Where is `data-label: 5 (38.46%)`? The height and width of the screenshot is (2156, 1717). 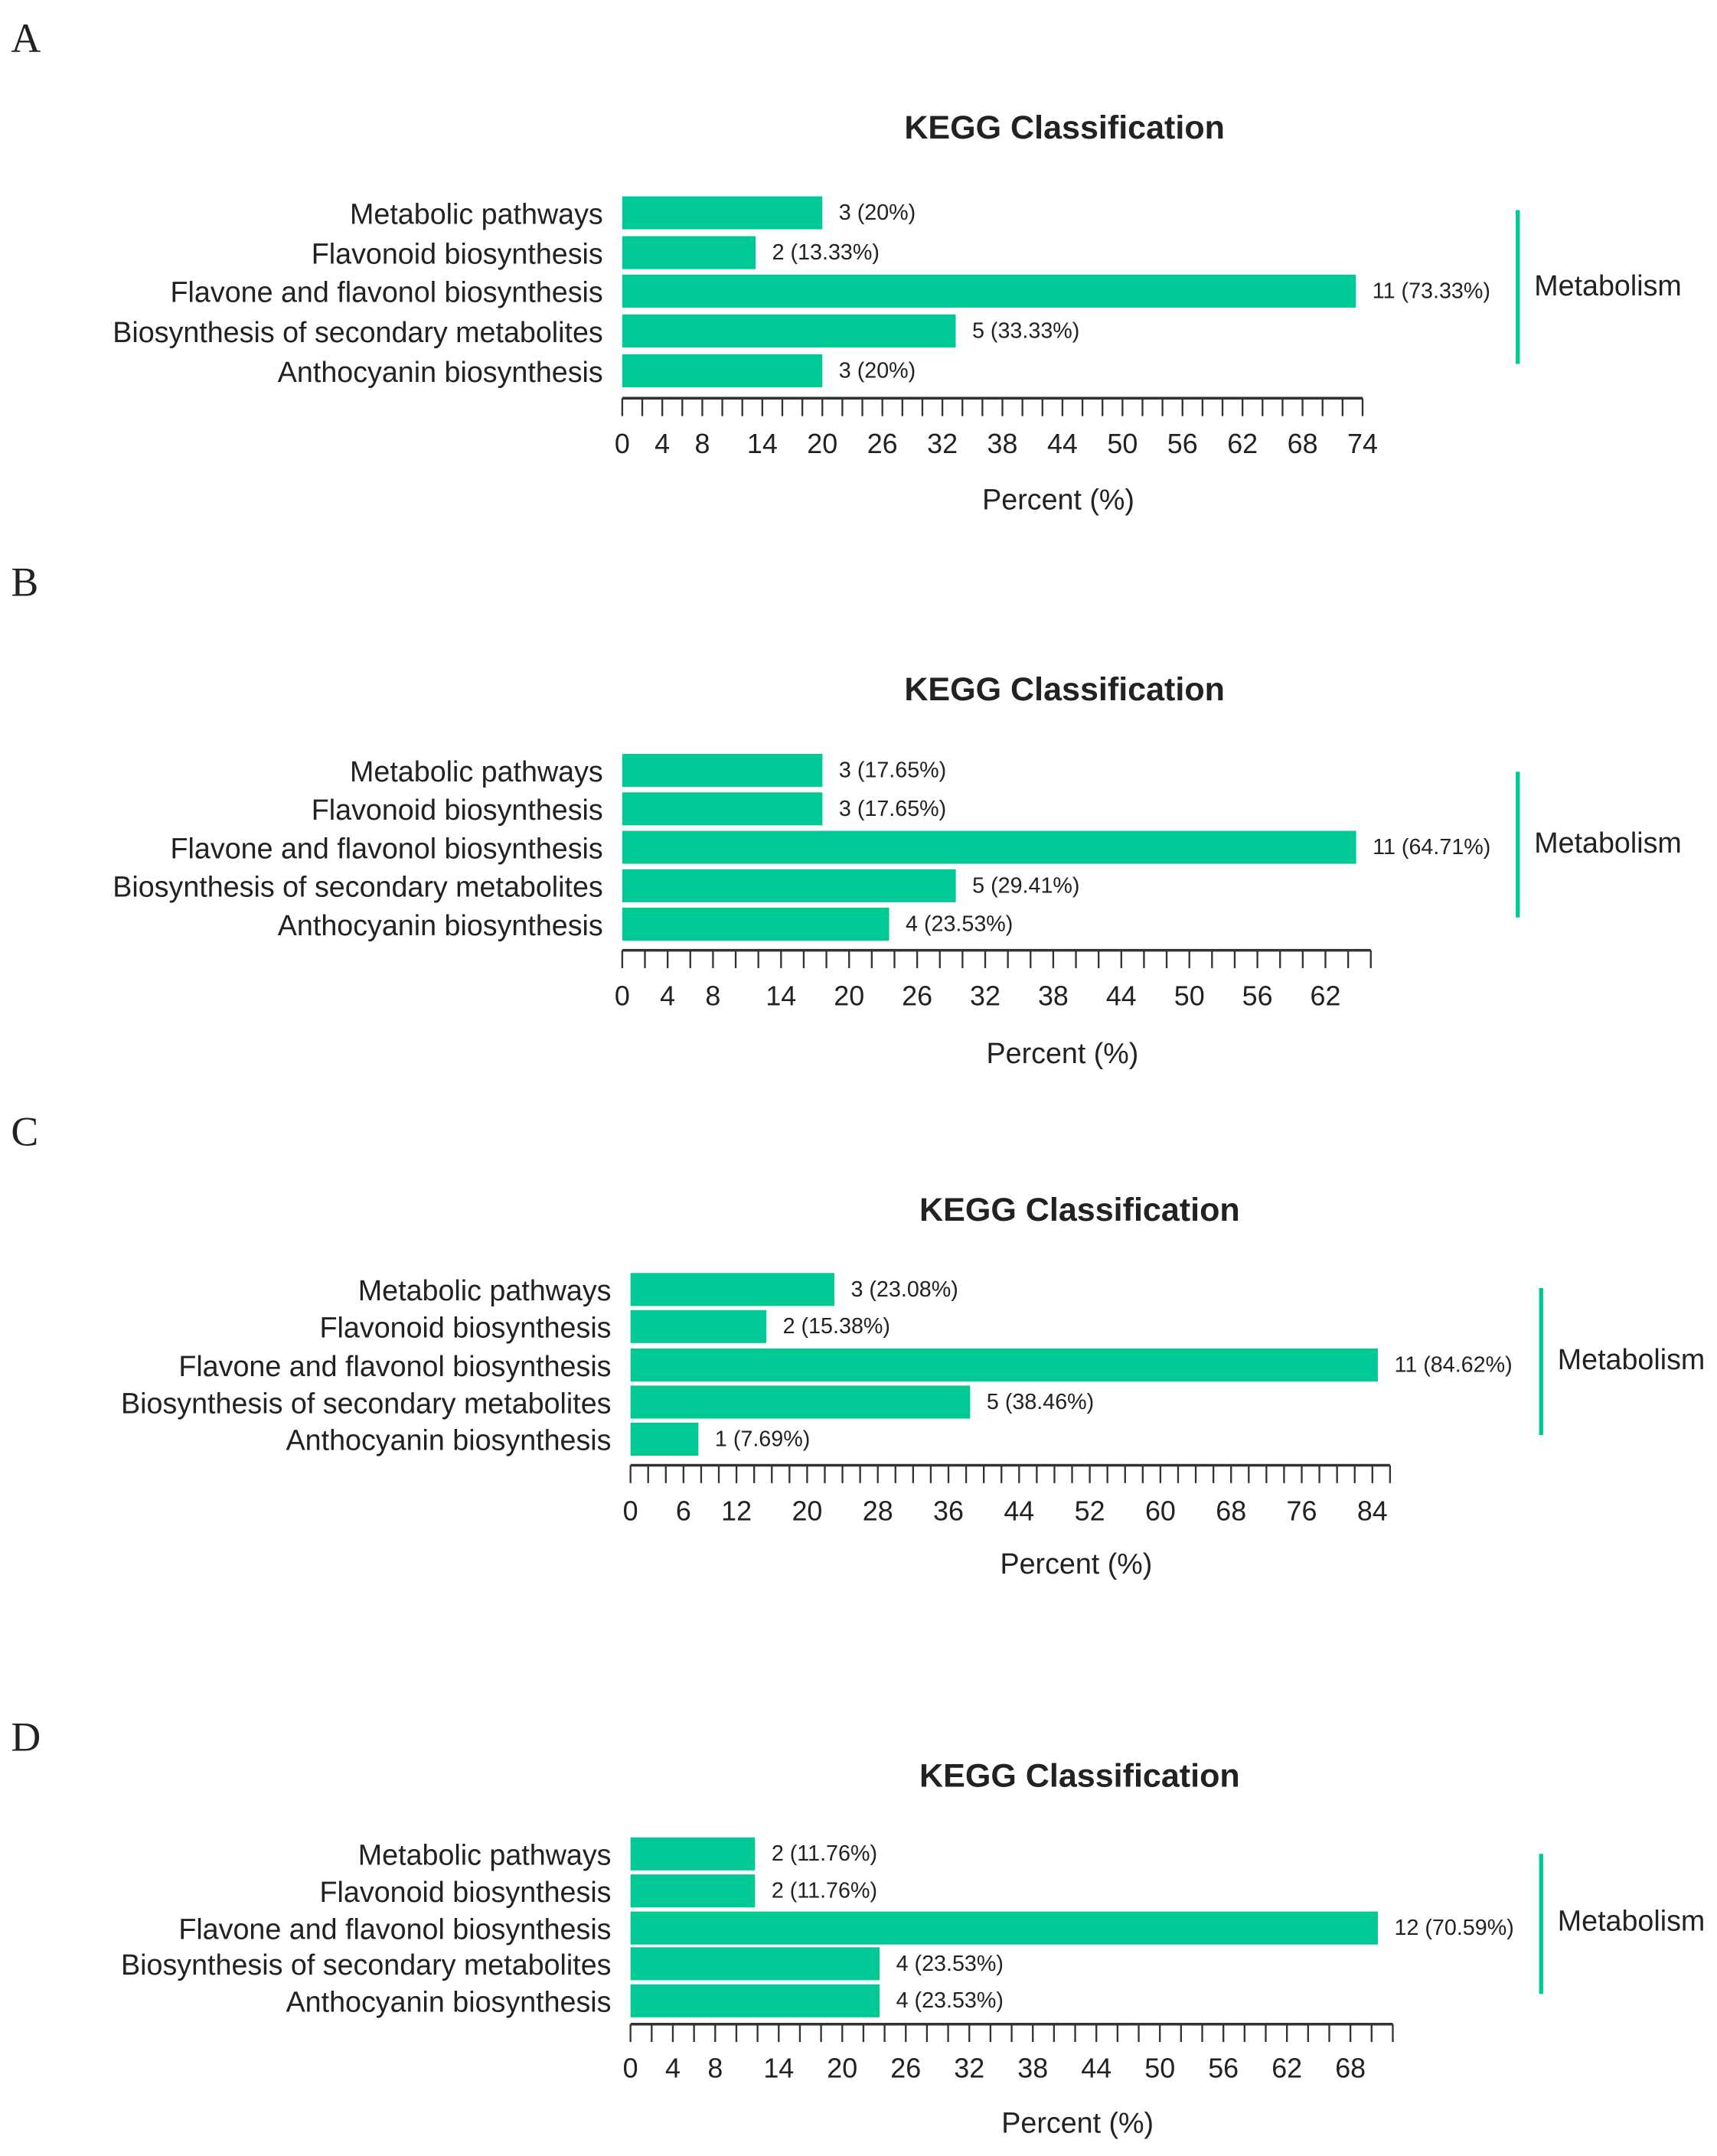
data-label: 5 (38.46%) is located at coordinates (1040, 1402).